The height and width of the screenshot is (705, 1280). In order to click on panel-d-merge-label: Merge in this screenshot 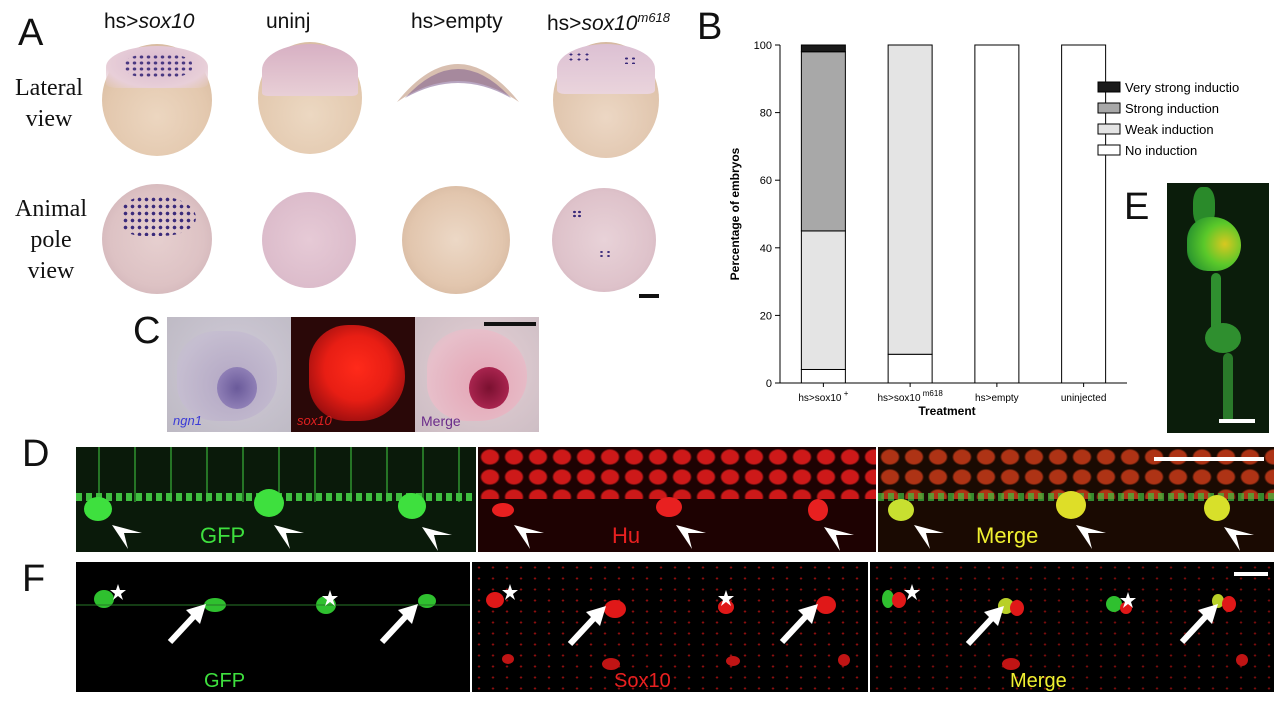, I will do `click(1007, 535)`.